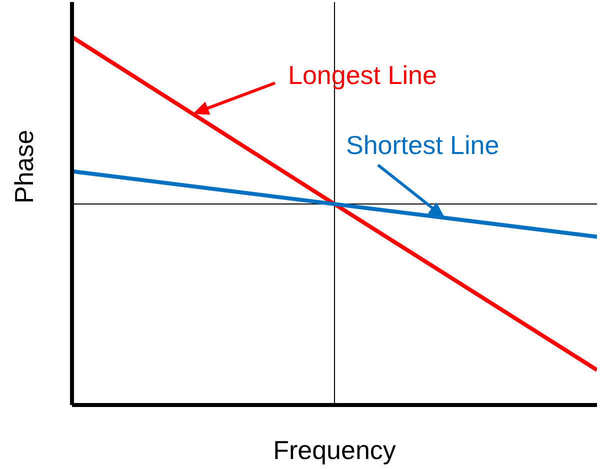 The image size is (605, 469). Describe the element at coordinates (423, 145) in the screenshot. I see `series-label: Shortest Line` at that location.